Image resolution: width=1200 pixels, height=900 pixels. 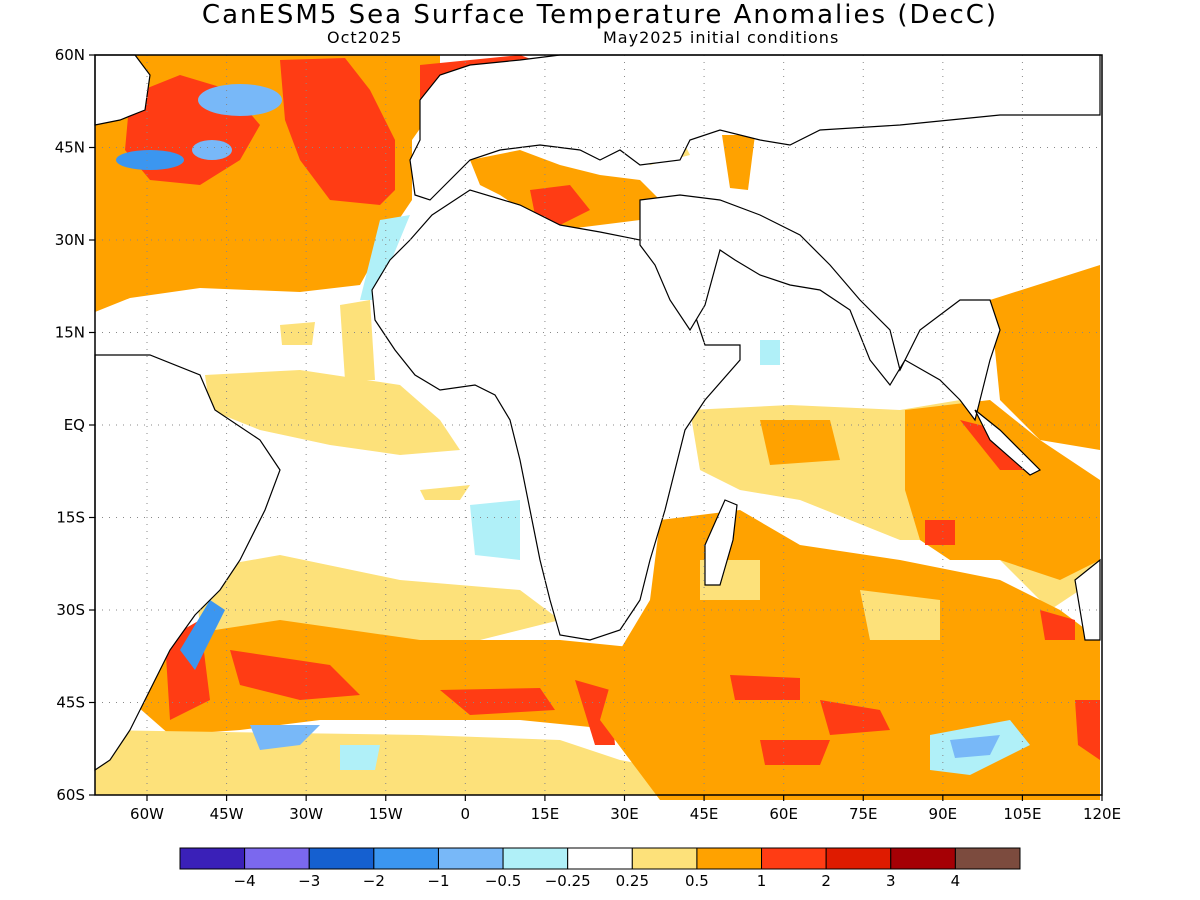 What do you see at coordinates (70, 518) in the screenshot?
I see `lat-tick-label: 15S` at bounding box center [70, 518].